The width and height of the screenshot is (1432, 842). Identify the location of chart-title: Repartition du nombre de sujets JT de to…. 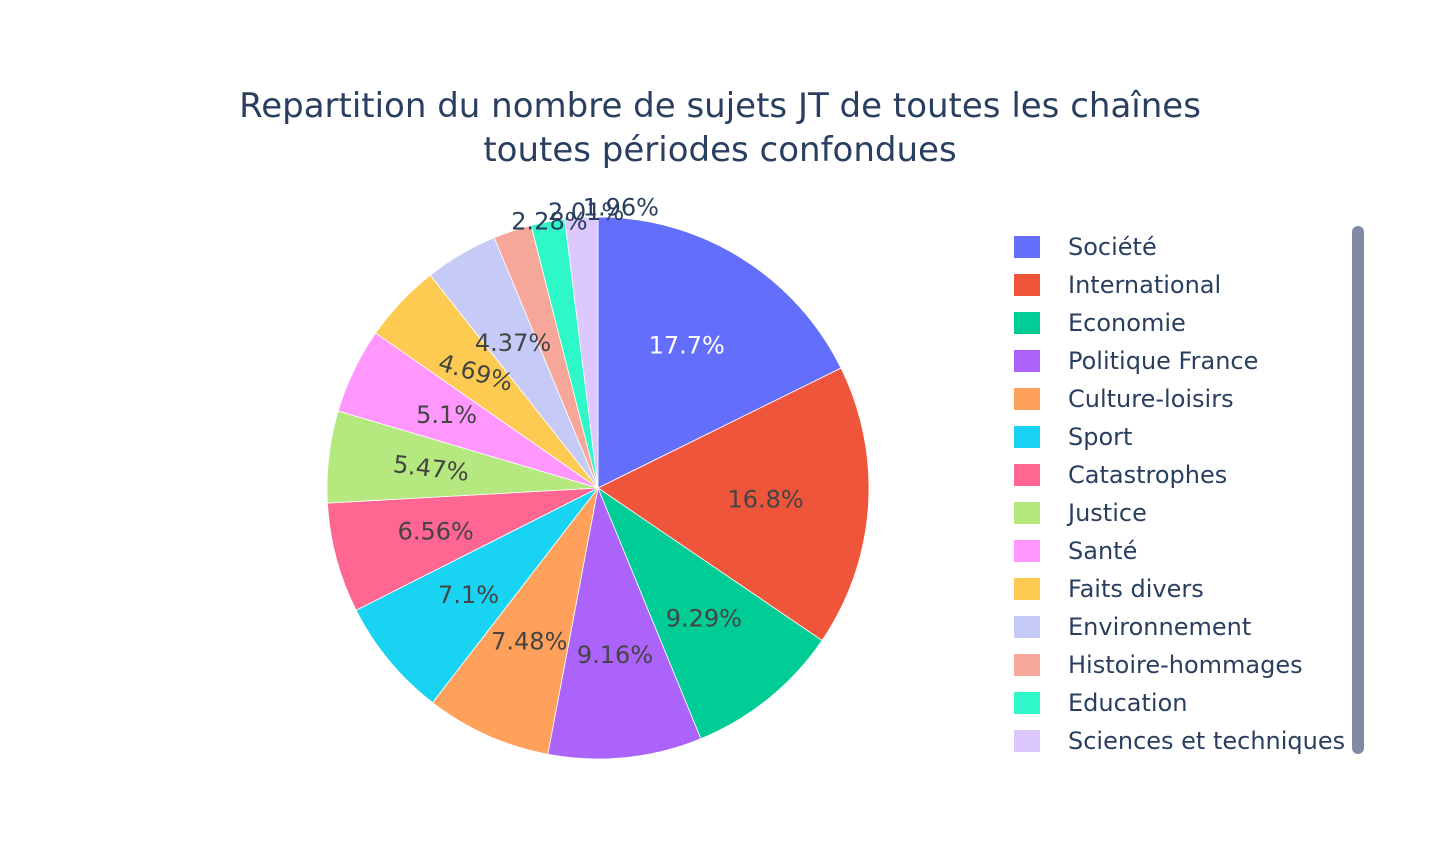
(716, 128).